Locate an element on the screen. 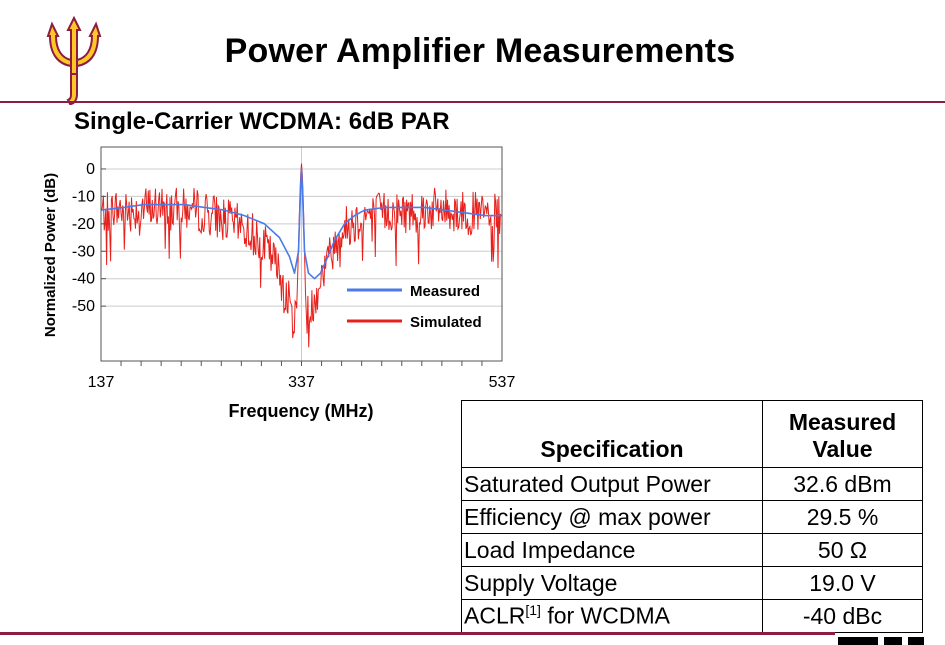  spec-column-header: Specification is located at coordinates (612, 434).